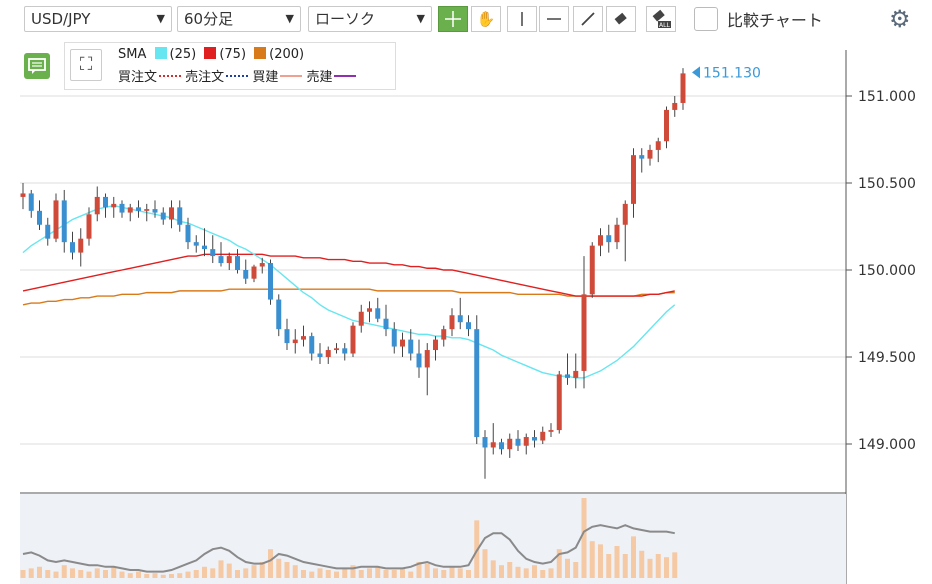 The image size is (932, 584). What do you see at coordinates (370, 19) in the screenshot?
I see `chart-style-select: ローソク ▼` at bounding box center [370, 19].